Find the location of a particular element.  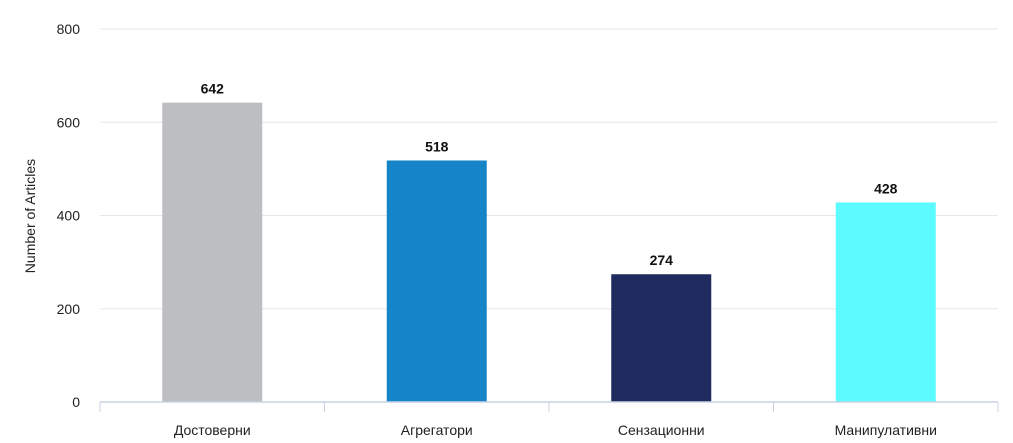

y-axis-ticks: 0 200 400 600 800 is located at coordinates (69, 215).